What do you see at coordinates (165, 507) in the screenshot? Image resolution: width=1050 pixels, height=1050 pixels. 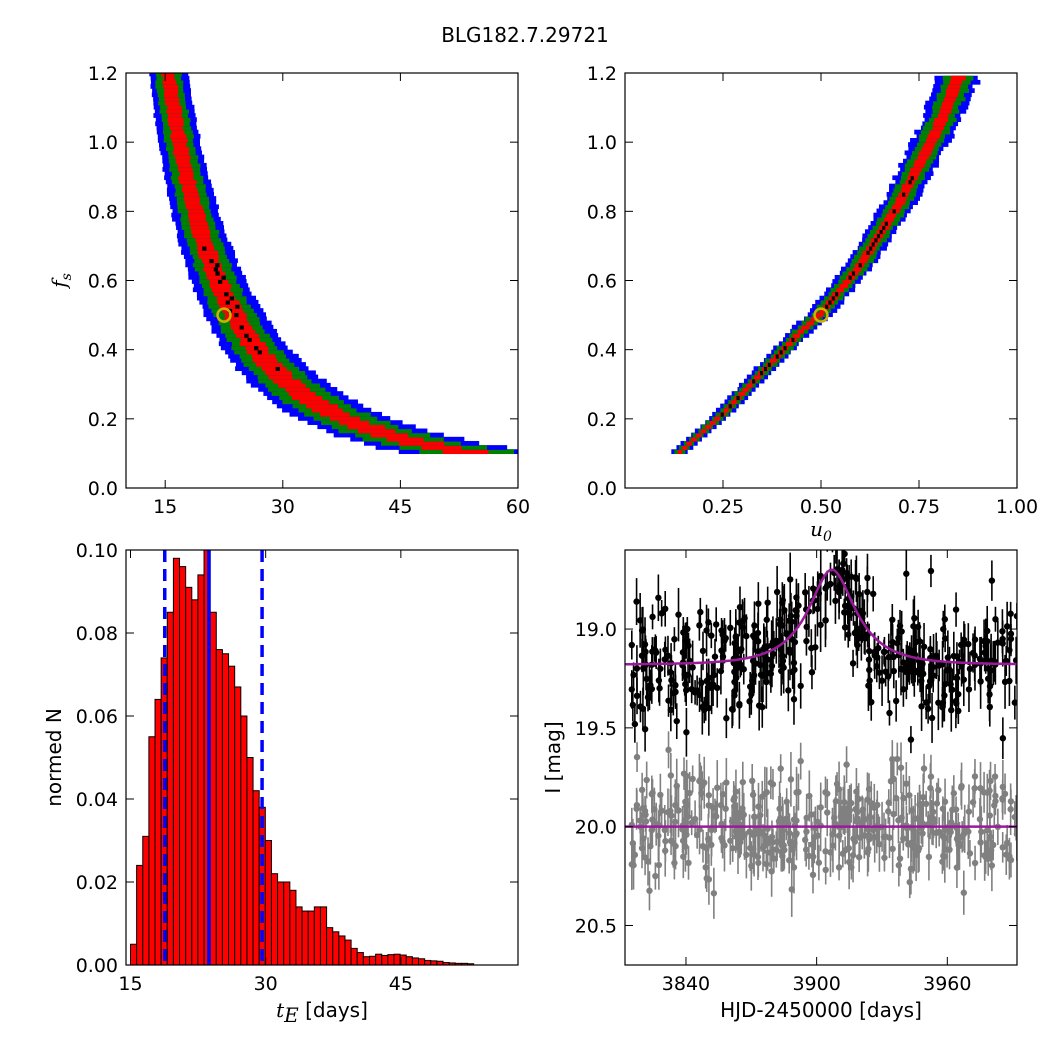 I see `tl-xtick-label: 15` at bounding box center [165, 507].